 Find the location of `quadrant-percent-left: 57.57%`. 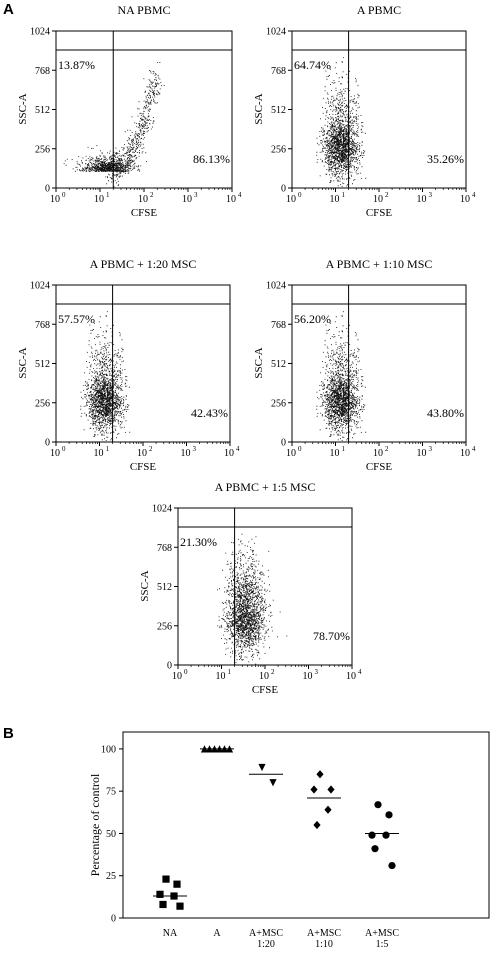

quadrant-percent-left: 57.57% is located at coordinates (76, 319).